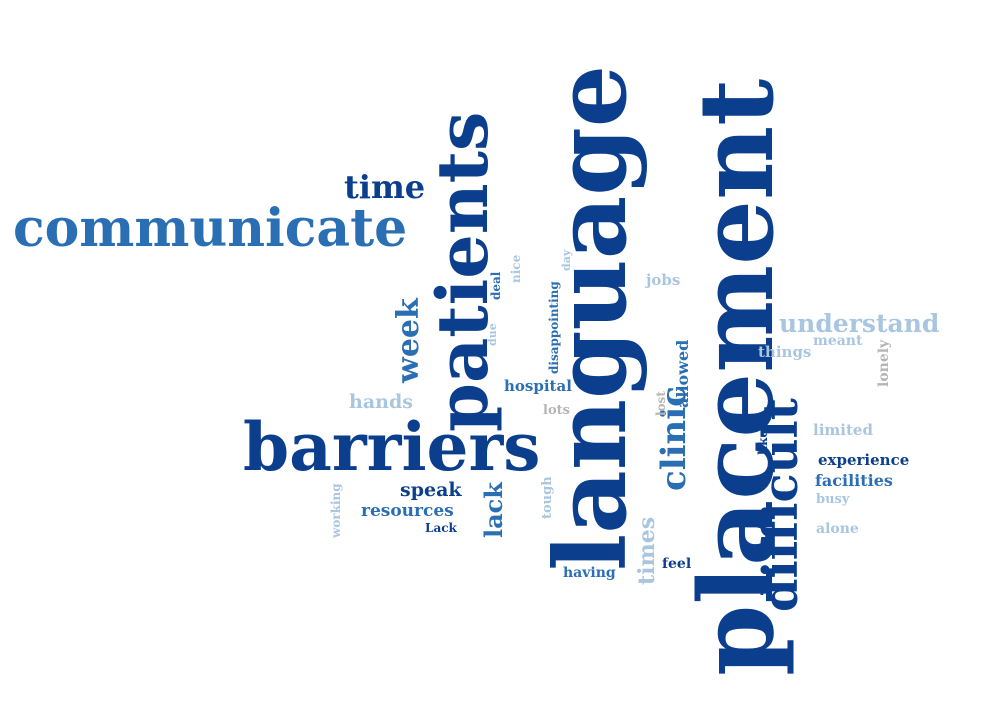 Image resolution: width=992 pixels, height=702 pixels. What do you see at coordinates (864, 460) in the screenshot?
I see `word-experience: experience` at bounding box center [864, 460].